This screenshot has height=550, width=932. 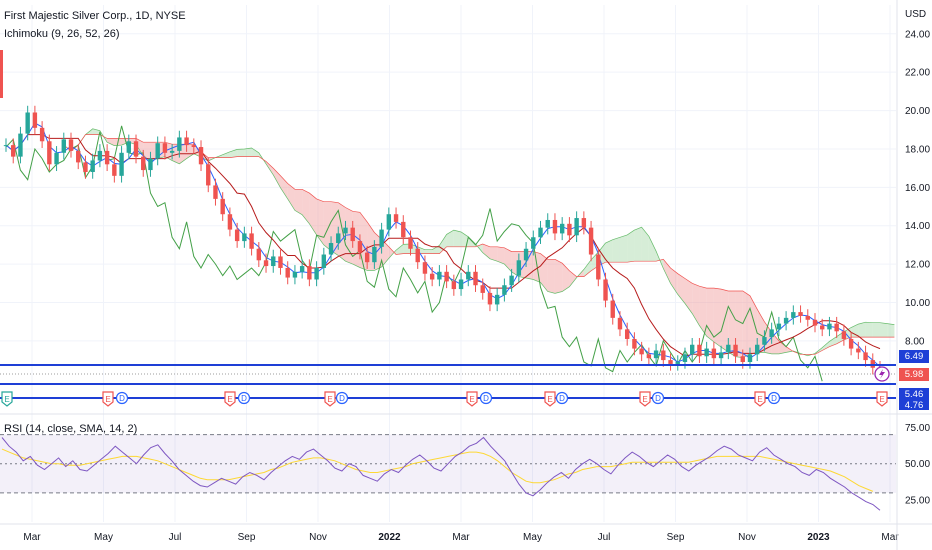 What do you see at coordinates (486, 398) in the screenshot?
I see `dividend-marker-label: D` at bounding box center [486, 398].